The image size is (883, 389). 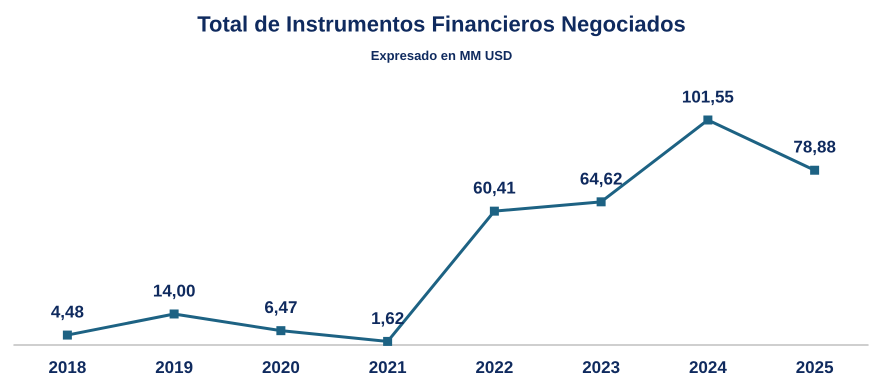 I want to click on x-tick-label: 2024, so click(x=708, y=367).